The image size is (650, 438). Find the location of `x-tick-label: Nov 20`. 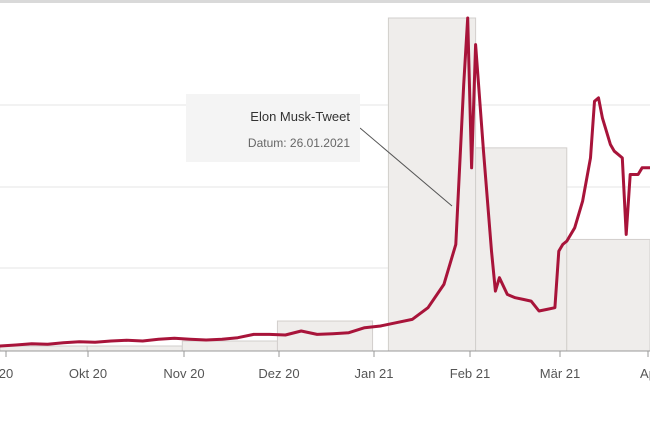

x-tick-label: Nov 20 is located at coordinates (183, 373).